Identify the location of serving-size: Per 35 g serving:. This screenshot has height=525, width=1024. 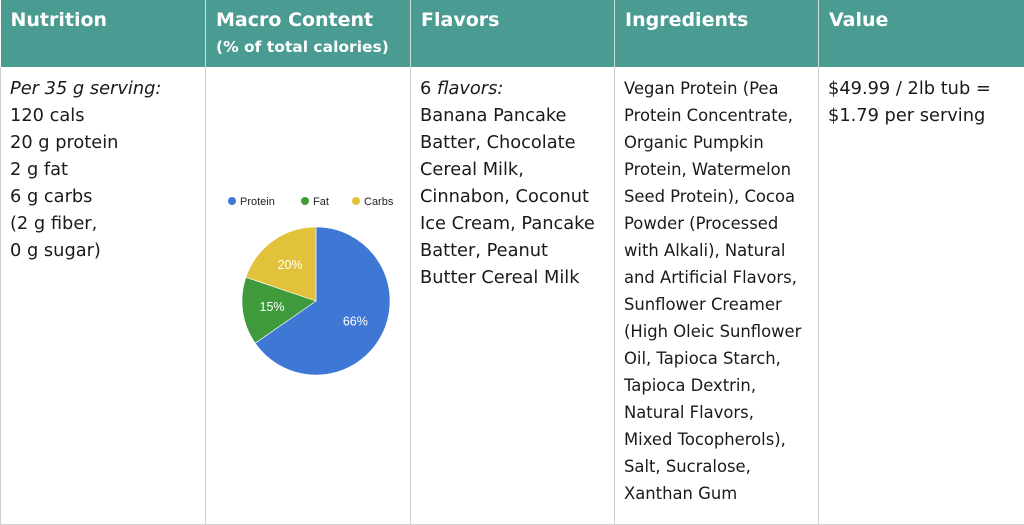
(103, 88).